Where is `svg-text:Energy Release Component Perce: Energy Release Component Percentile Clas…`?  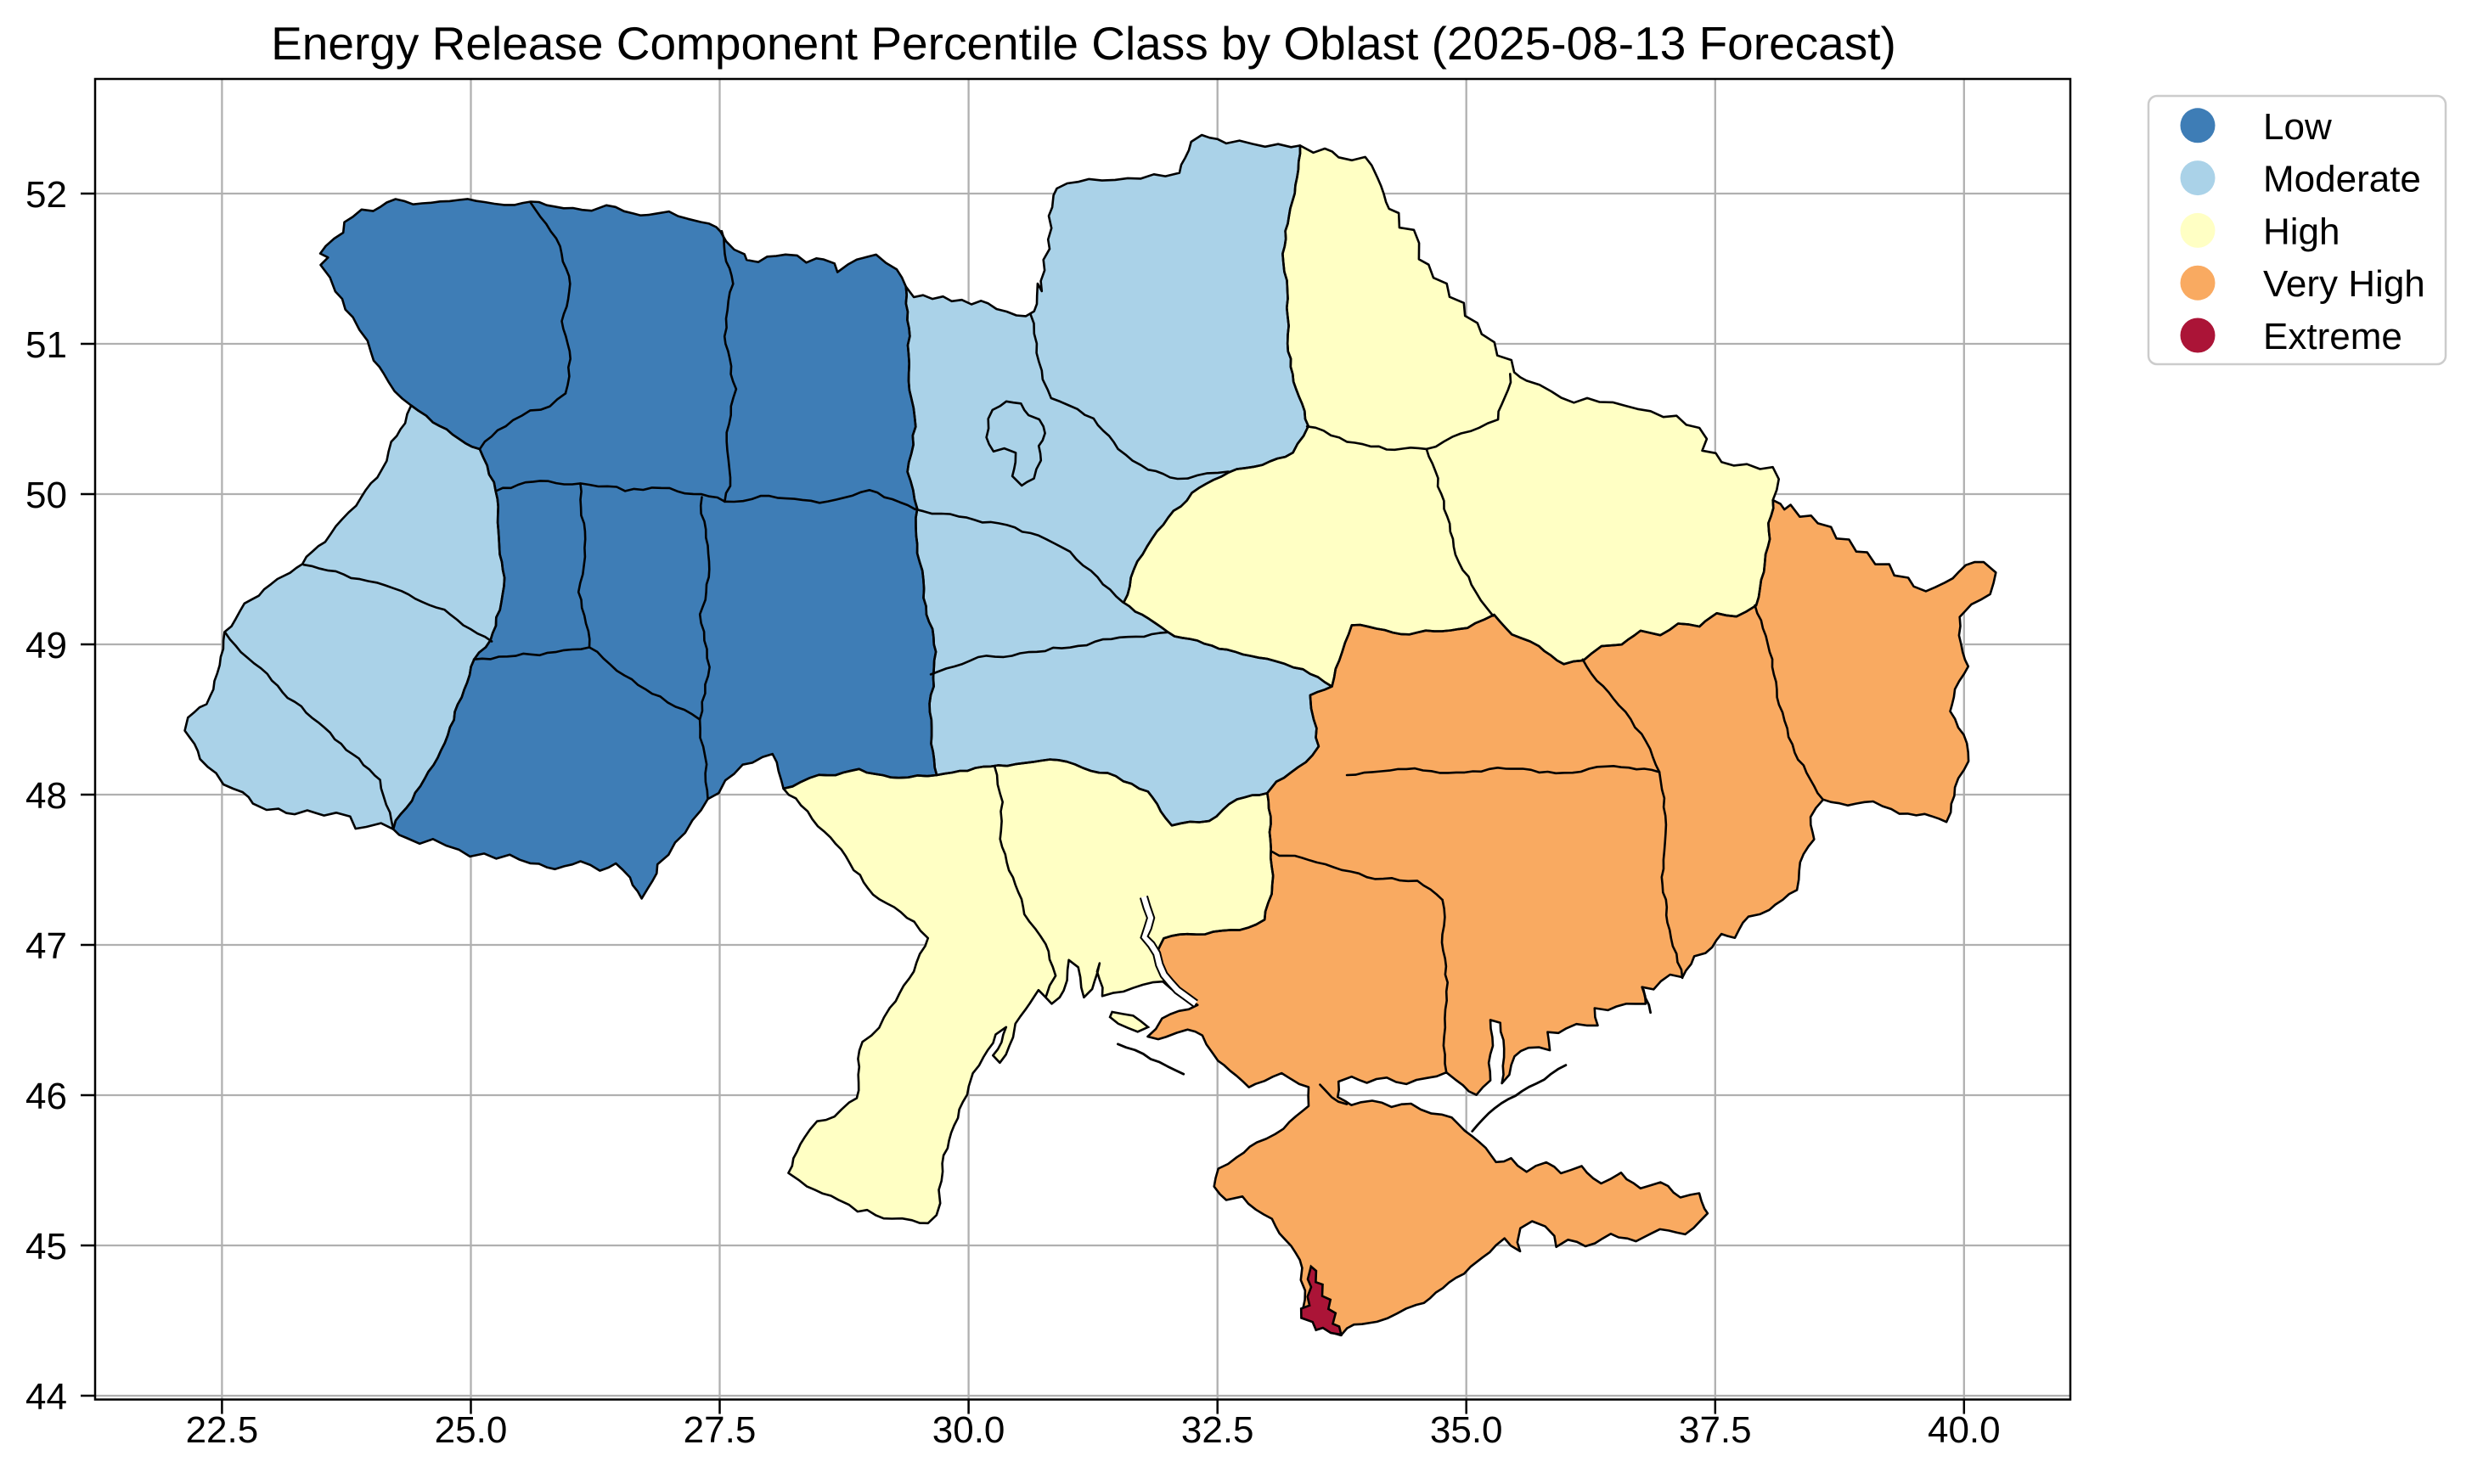
svg-text:Energy Release Component Perce: Energy Release Component Percentile Clas… is located at coordinates (1083, 43).